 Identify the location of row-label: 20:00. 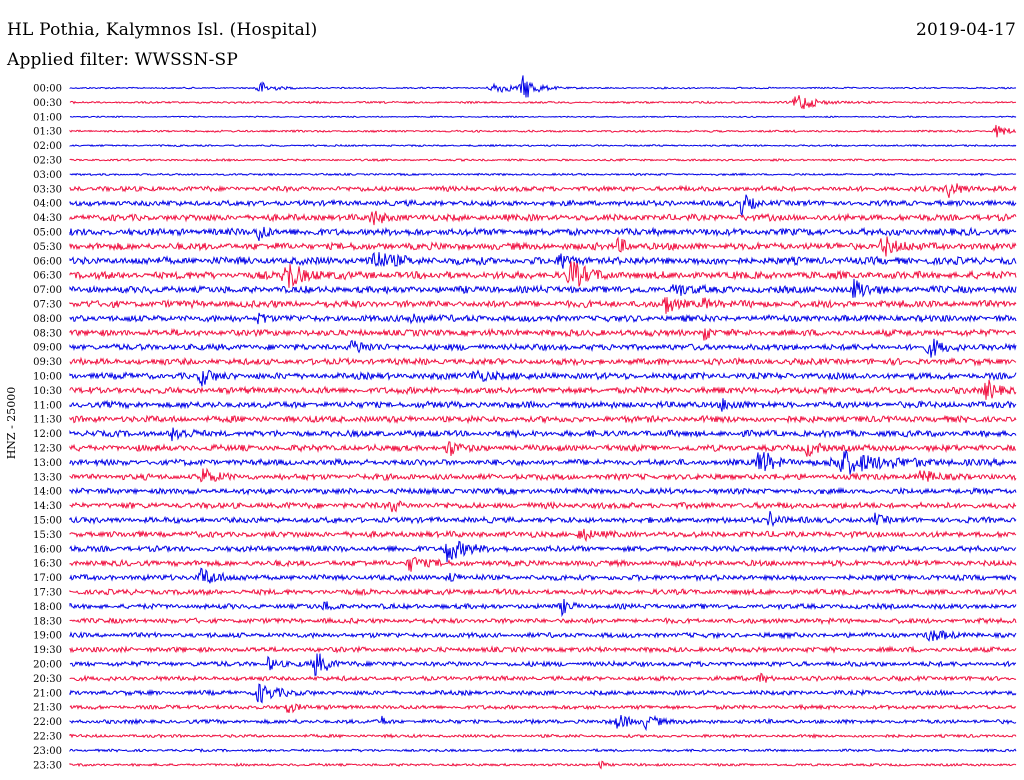
(47, 665).